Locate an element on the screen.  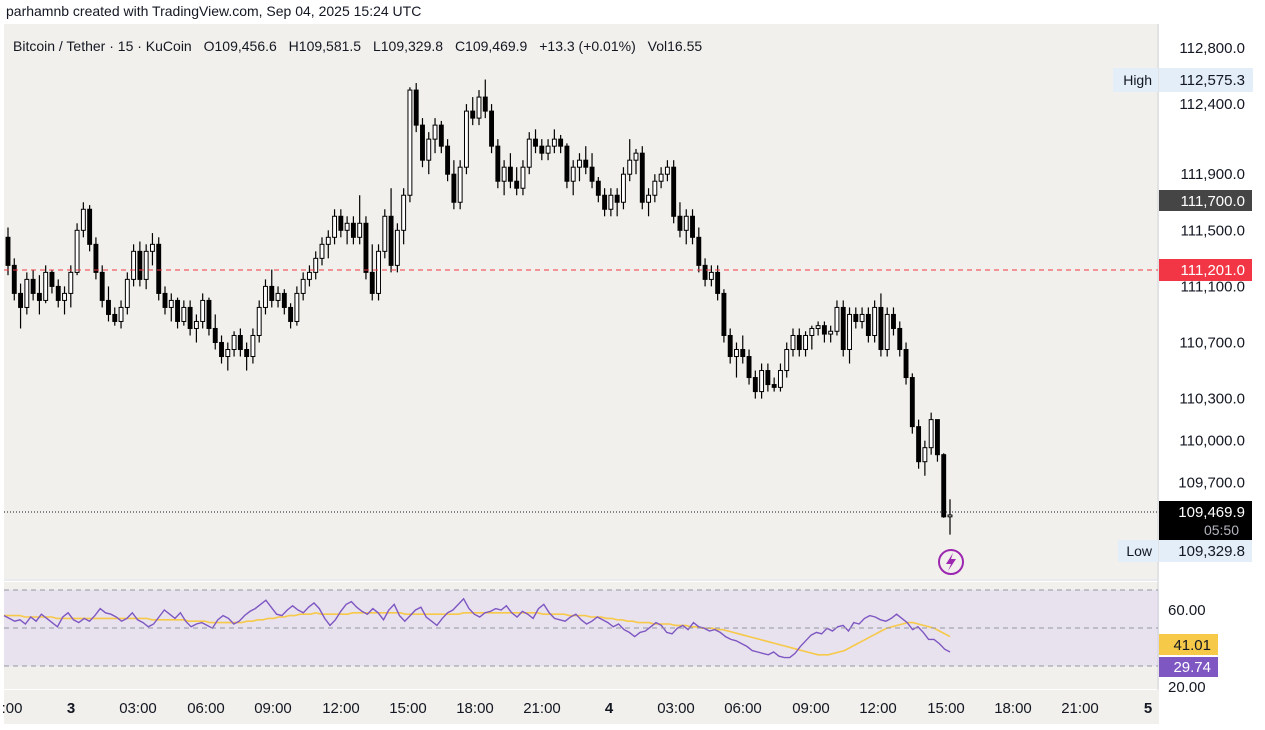
price-tick-label: 109,700.0 is located at coordinates (1211, 483).